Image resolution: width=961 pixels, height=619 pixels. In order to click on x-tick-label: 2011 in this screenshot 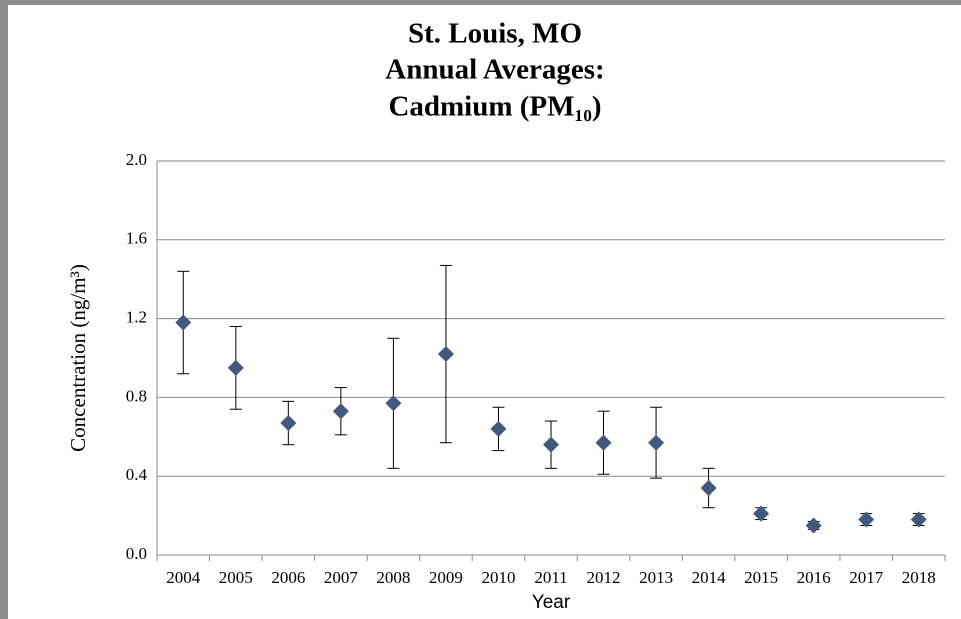, I will do `click(550, 577)`.